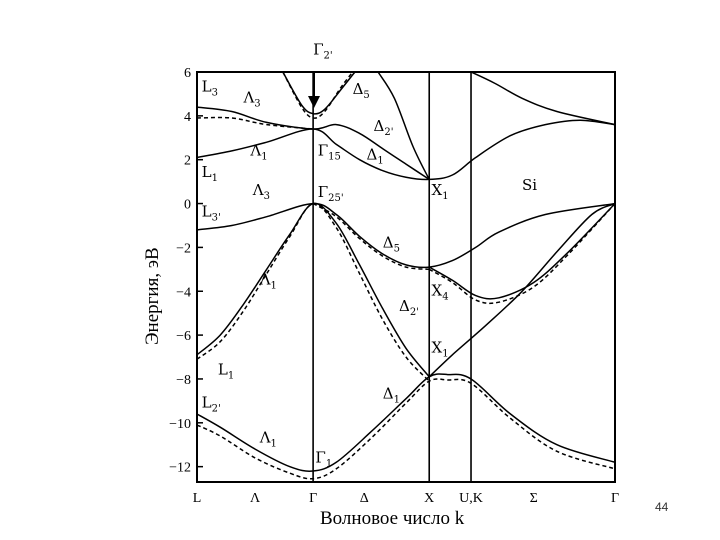 Image resolution: width=720 pixels, height=540 pixels. I want to click on y-tick-label: −10, so click(180, 424).